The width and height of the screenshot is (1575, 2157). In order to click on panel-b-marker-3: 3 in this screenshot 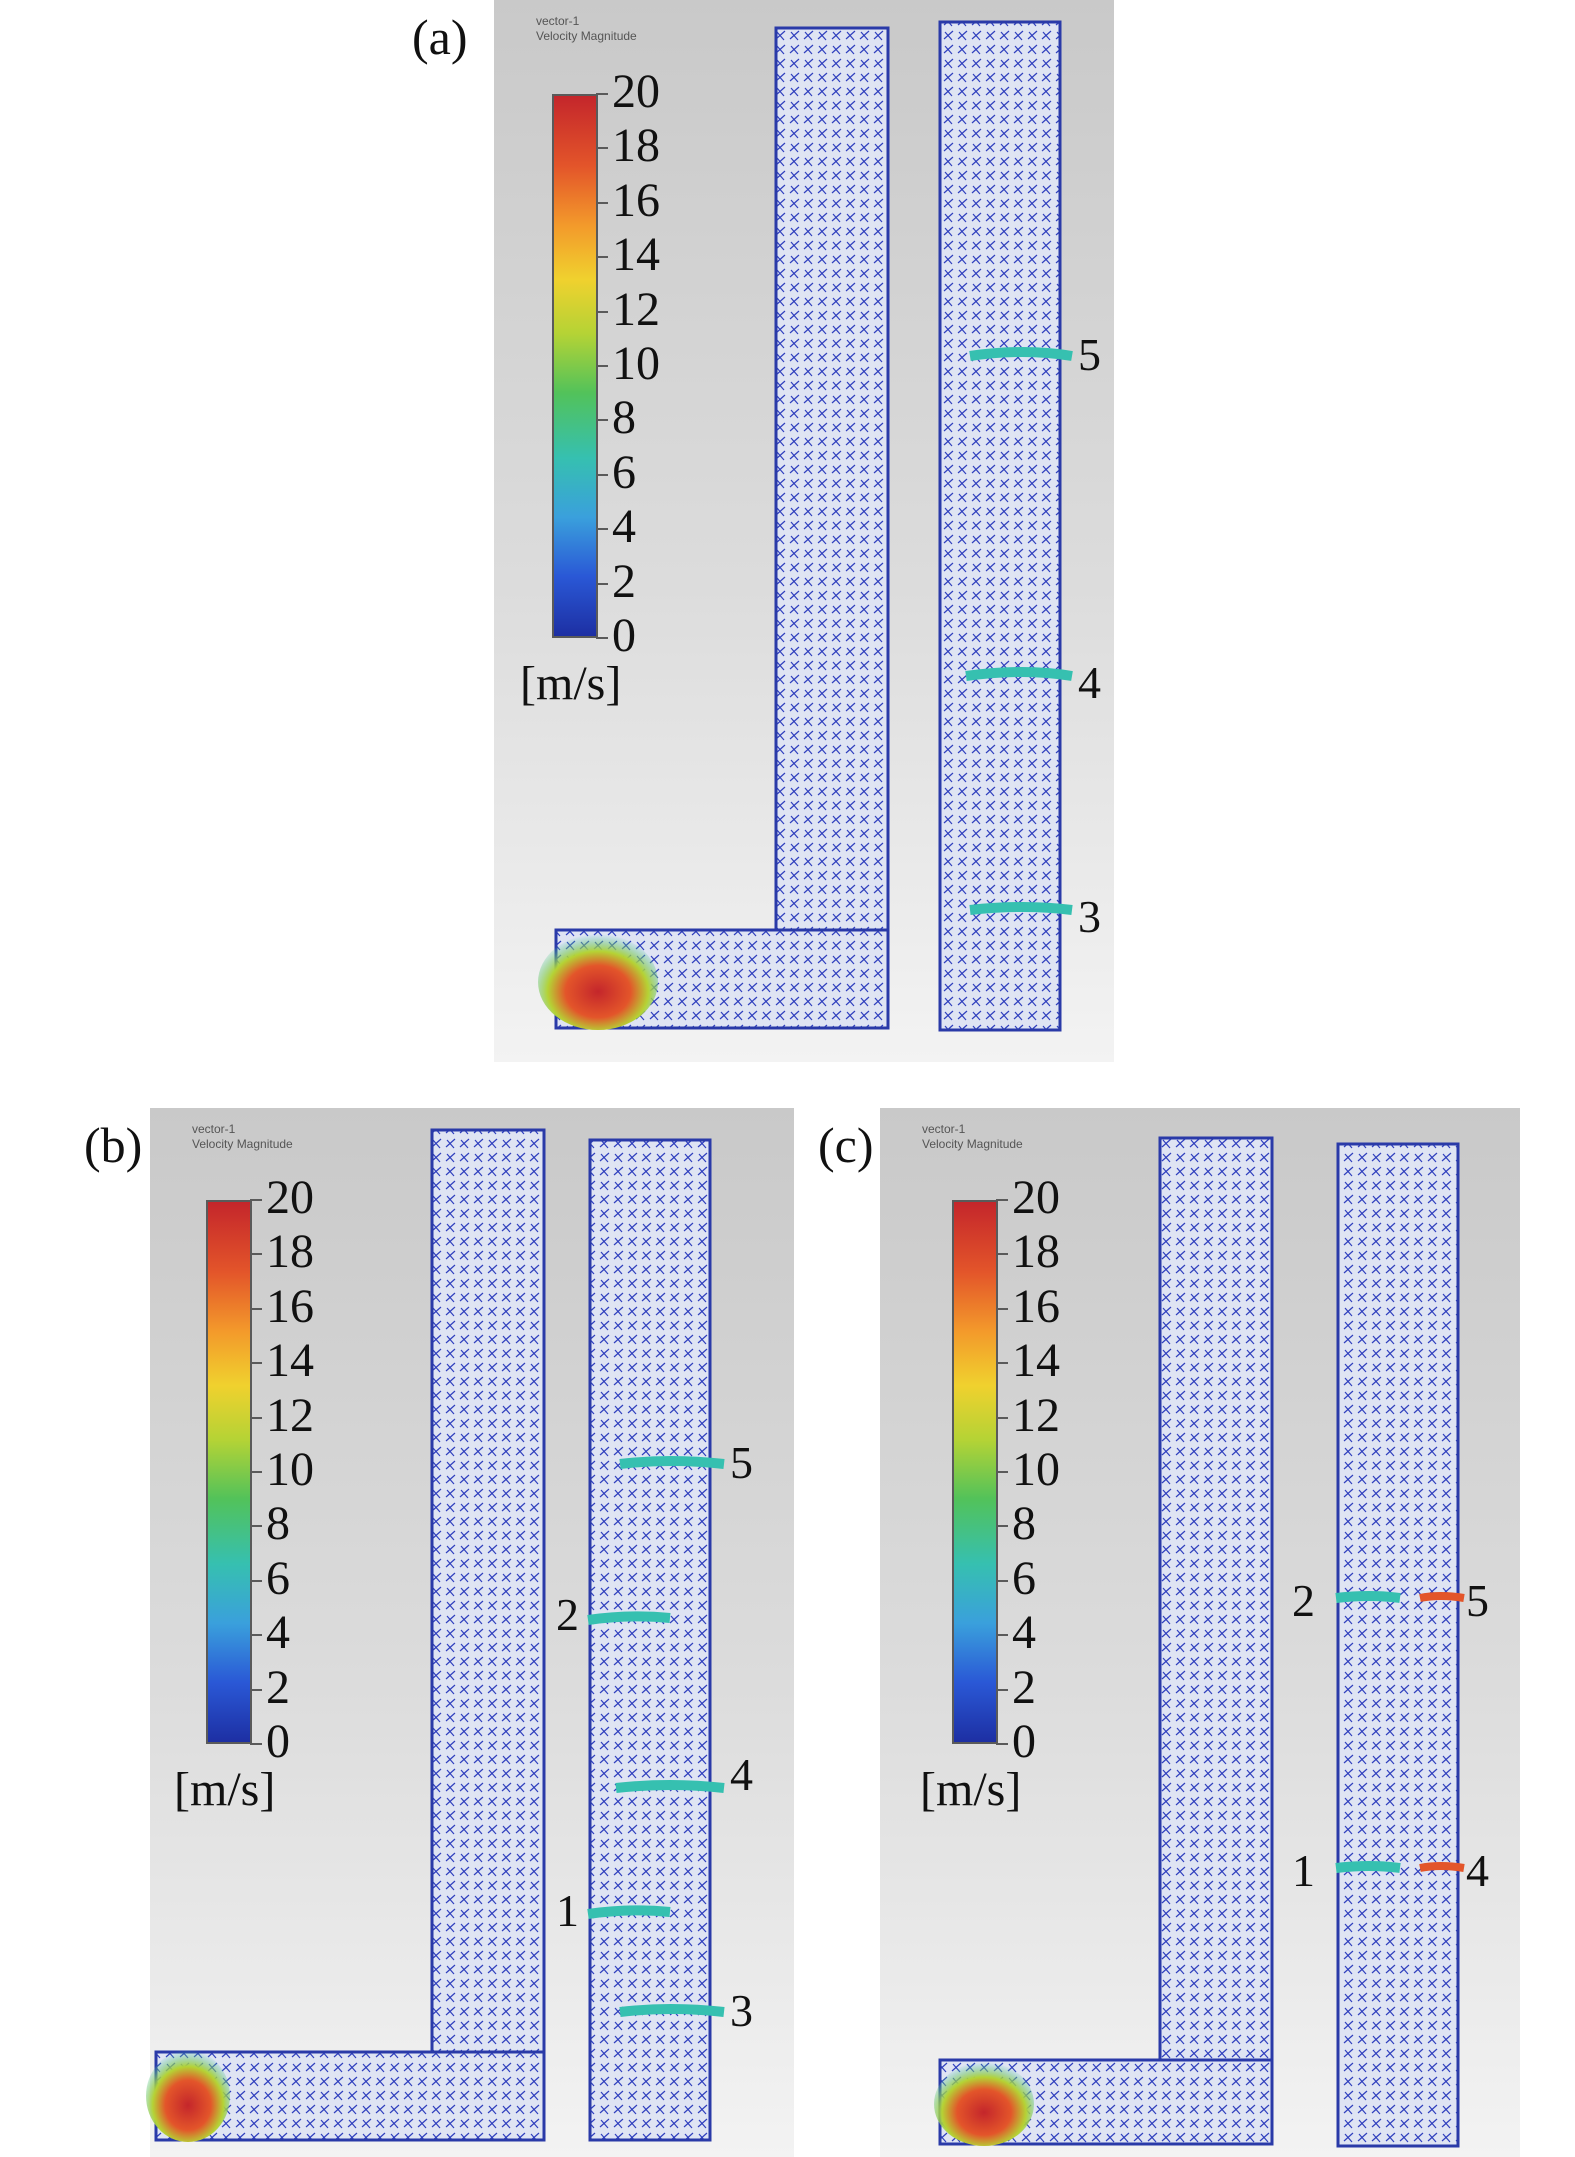, I will do `click(741, 2010)`.